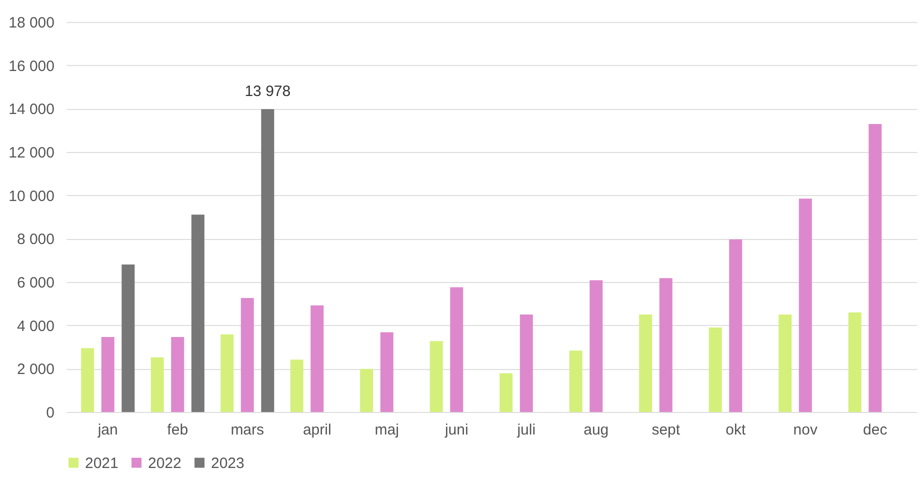 The image size is (922, 483). What do you see at coordinates (267, 91) in the screenshot?
I see `data-label: 13 978` at bounding box center [267, 91].